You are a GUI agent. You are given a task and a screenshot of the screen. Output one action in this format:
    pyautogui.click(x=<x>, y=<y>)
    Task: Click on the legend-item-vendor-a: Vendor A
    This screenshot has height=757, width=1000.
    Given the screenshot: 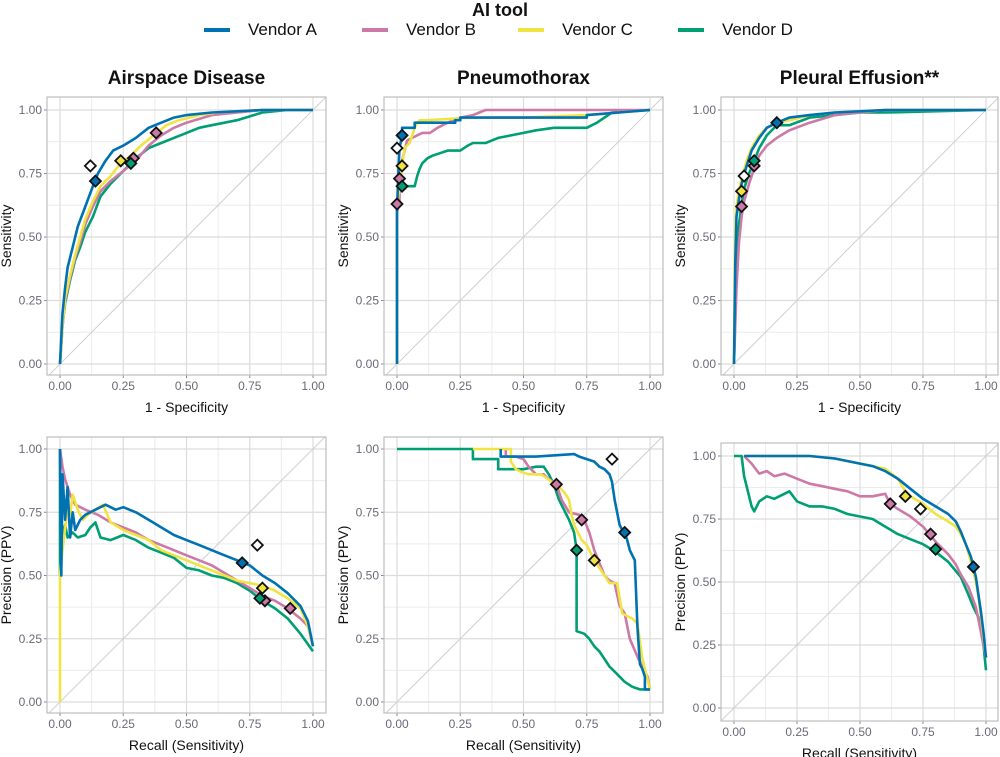 What is the action you would take?
    pyautogui.click(x=260, y=30)
    